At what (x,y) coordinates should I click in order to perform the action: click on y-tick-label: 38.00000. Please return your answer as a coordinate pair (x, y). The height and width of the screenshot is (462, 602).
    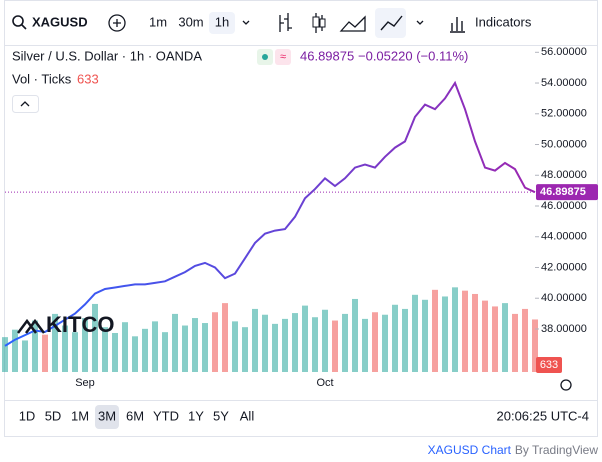
    Looking at the image, I should click on (564, 329).